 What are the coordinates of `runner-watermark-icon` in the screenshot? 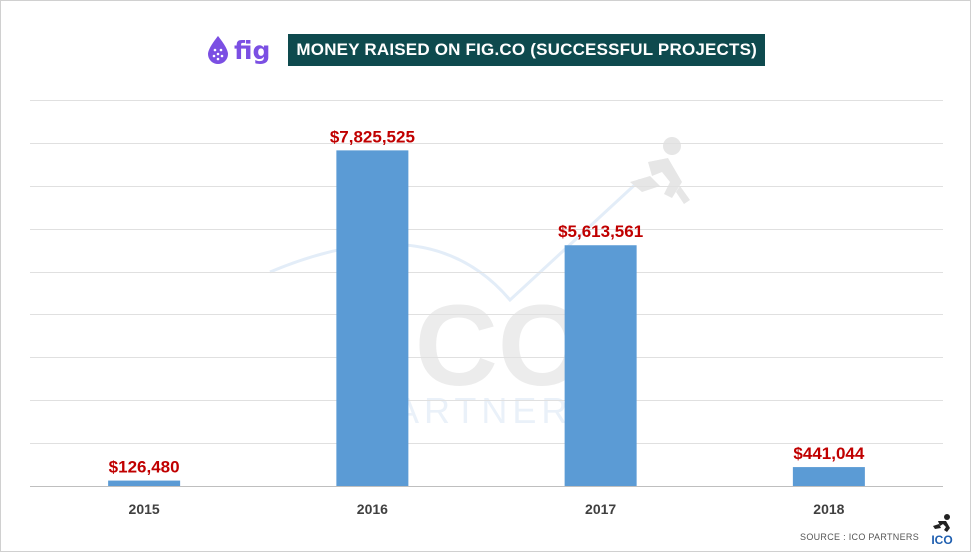 It's located at (660, 170).